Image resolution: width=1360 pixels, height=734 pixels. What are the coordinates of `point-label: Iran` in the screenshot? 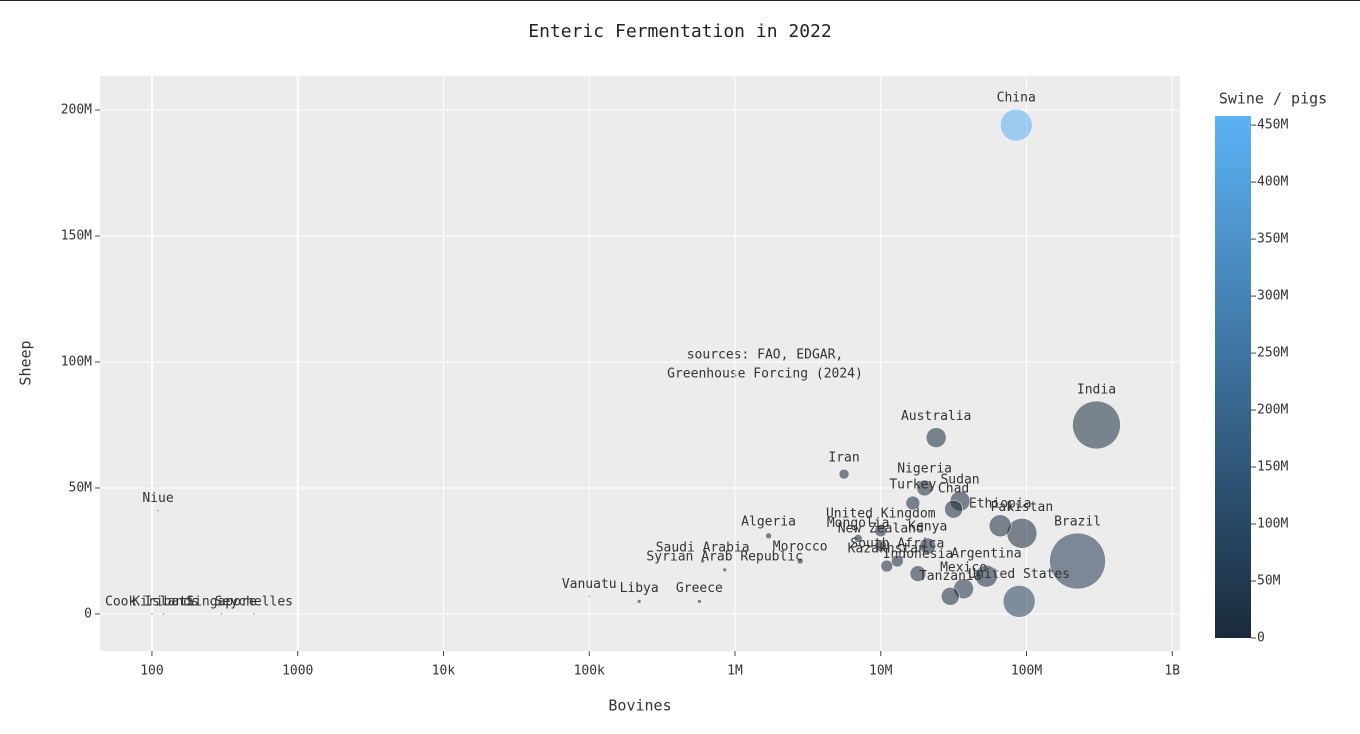 It's located at (843, 458).